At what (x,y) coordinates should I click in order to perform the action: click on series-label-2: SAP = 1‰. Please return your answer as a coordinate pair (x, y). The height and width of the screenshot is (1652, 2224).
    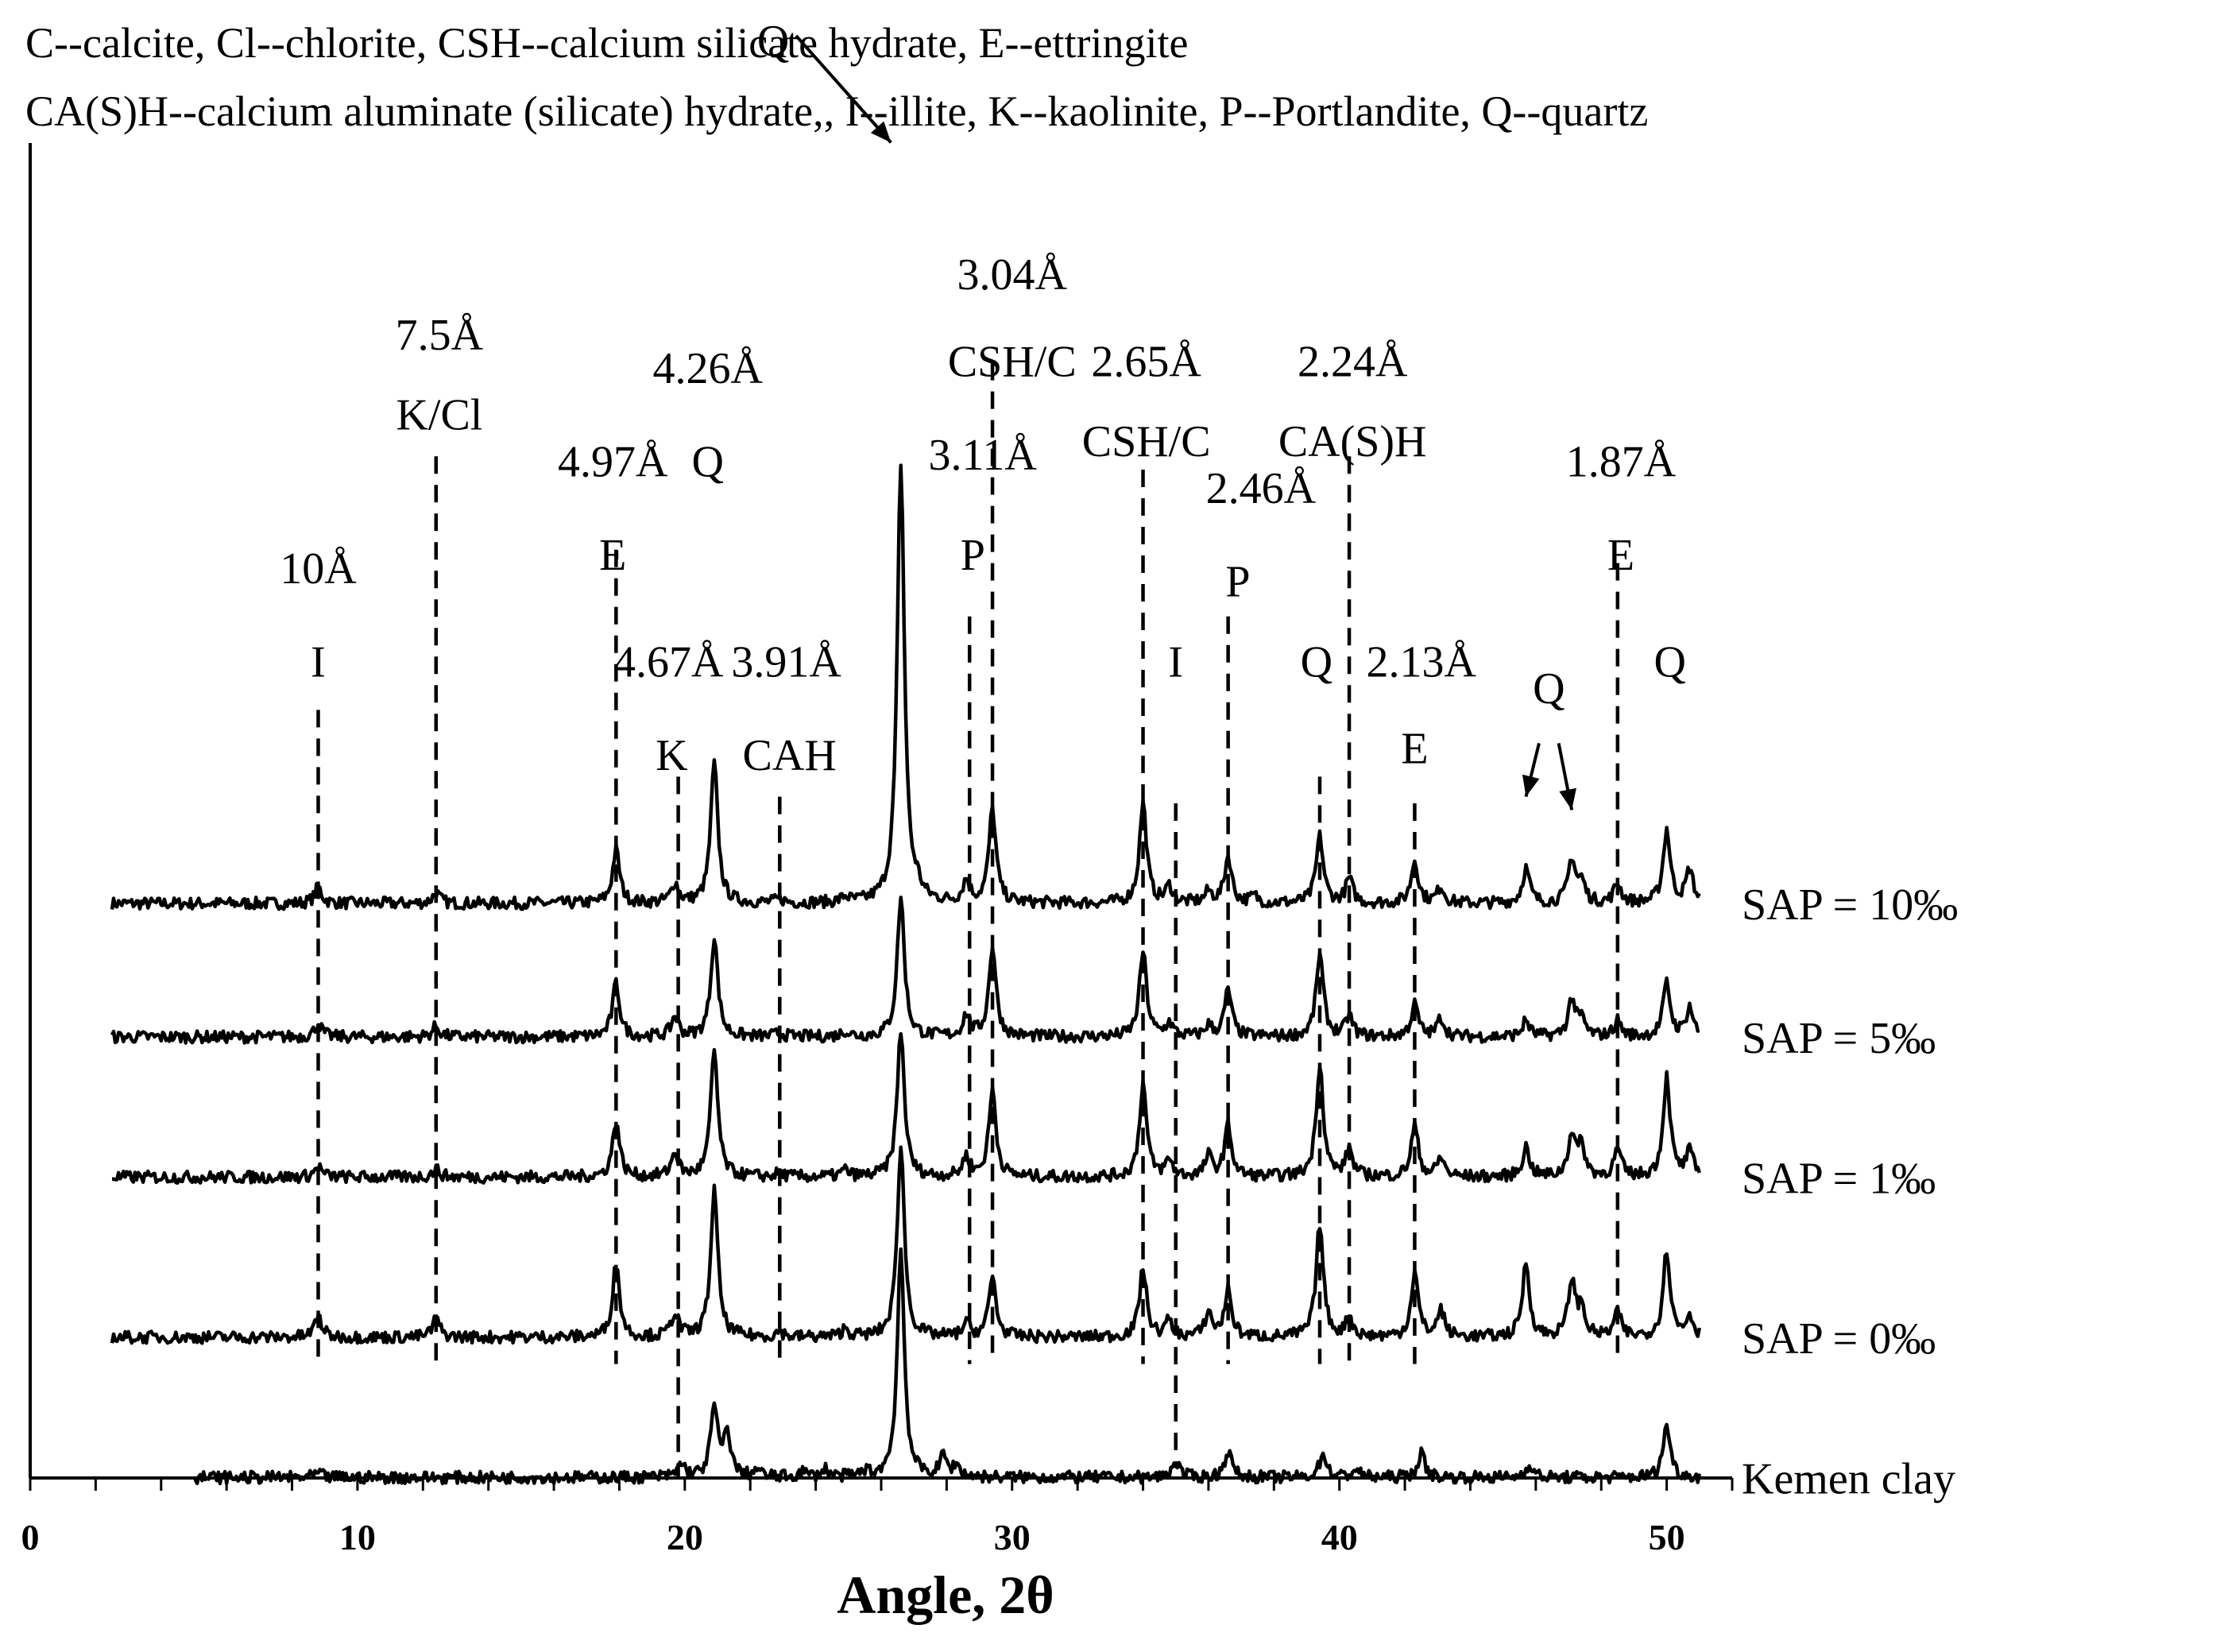
    Looking at the image, I should click on (1839, 1178).